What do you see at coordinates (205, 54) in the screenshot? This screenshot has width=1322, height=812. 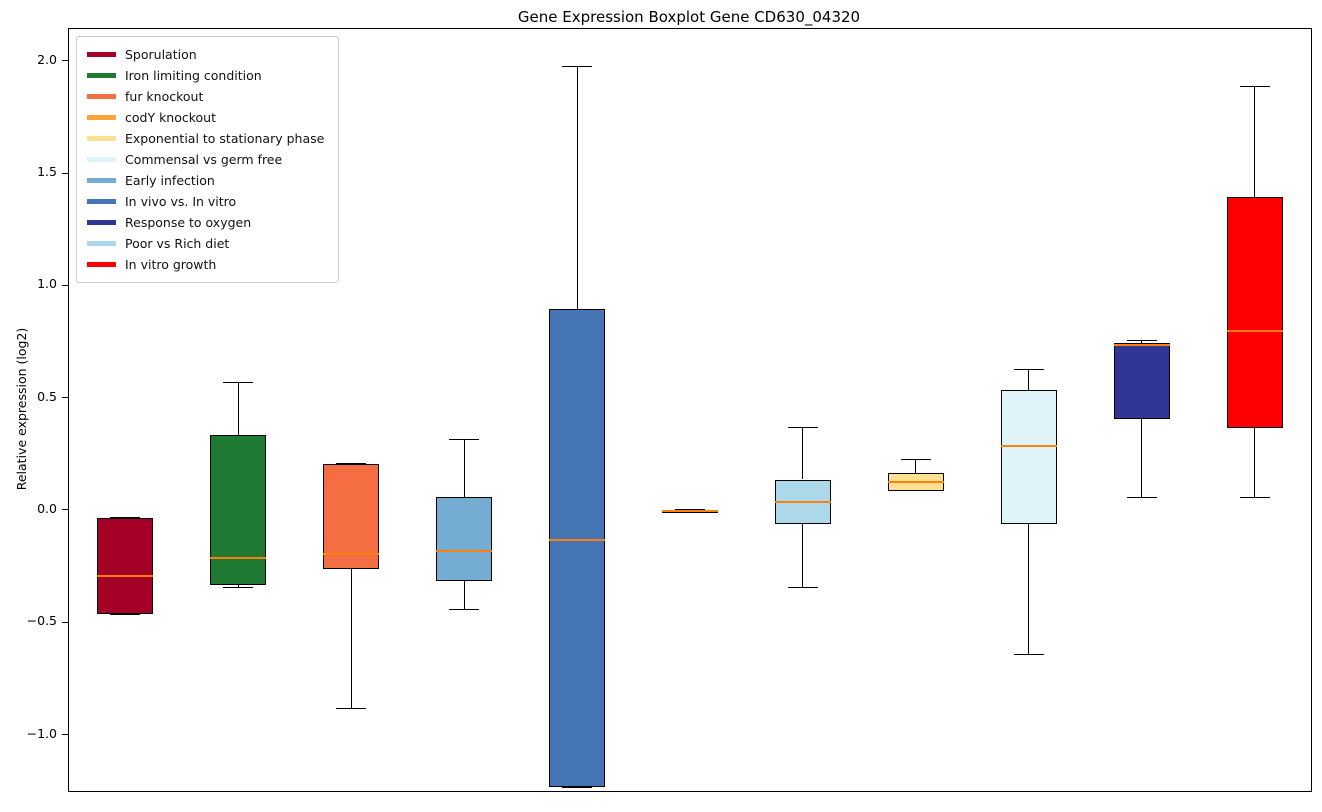 I see `legend-item: Sporulation` at bounding box center [205, 54].